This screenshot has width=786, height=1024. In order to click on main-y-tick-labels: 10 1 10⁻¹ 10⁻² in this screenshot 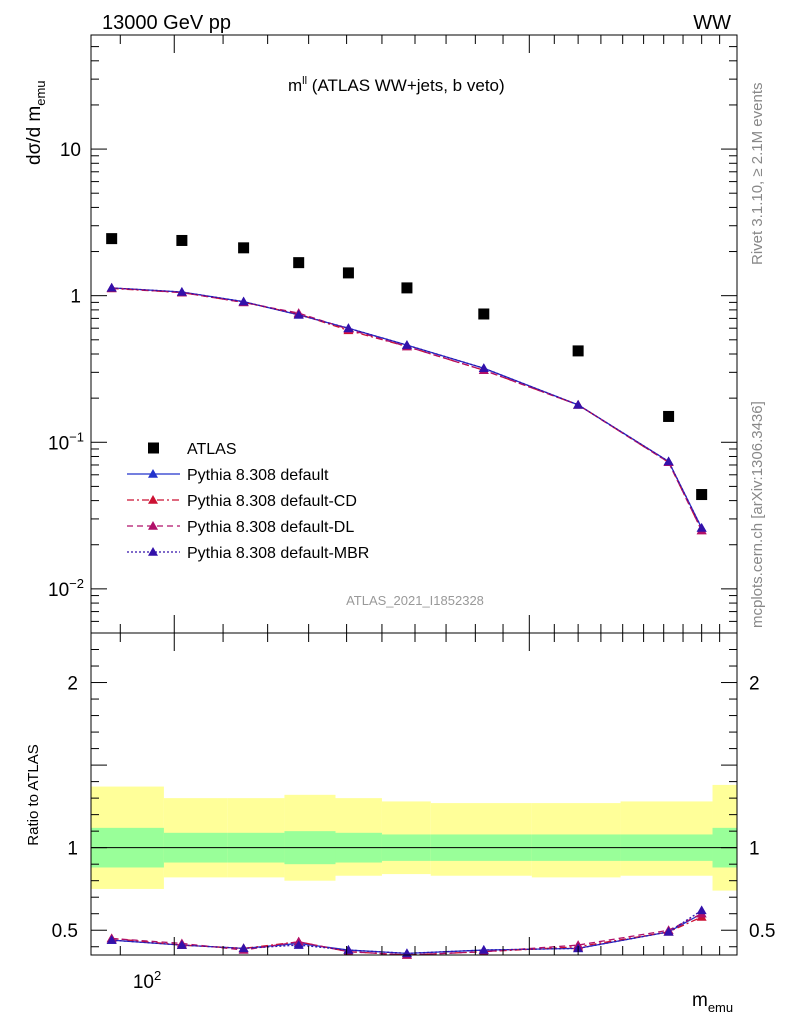, I will do `click(66, 370)`.